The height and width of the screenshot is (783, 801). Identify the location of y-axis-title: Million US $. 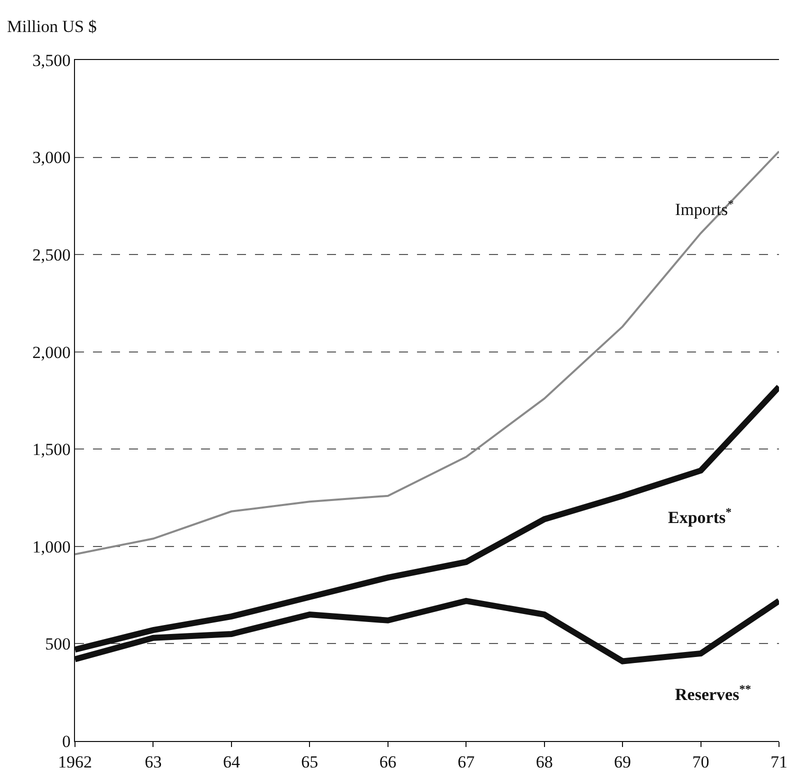
(52, 26).